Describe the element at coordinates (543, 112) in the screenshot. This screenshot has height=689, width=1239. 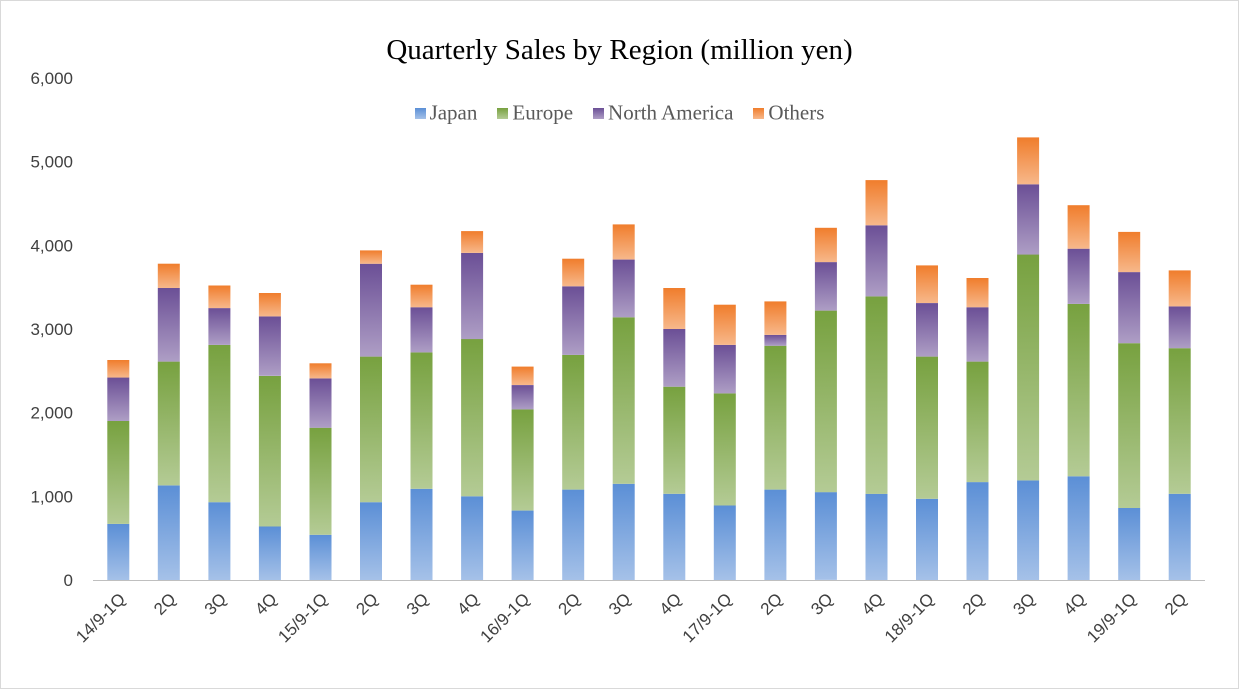
I see `legend-label: Europe` at that location.